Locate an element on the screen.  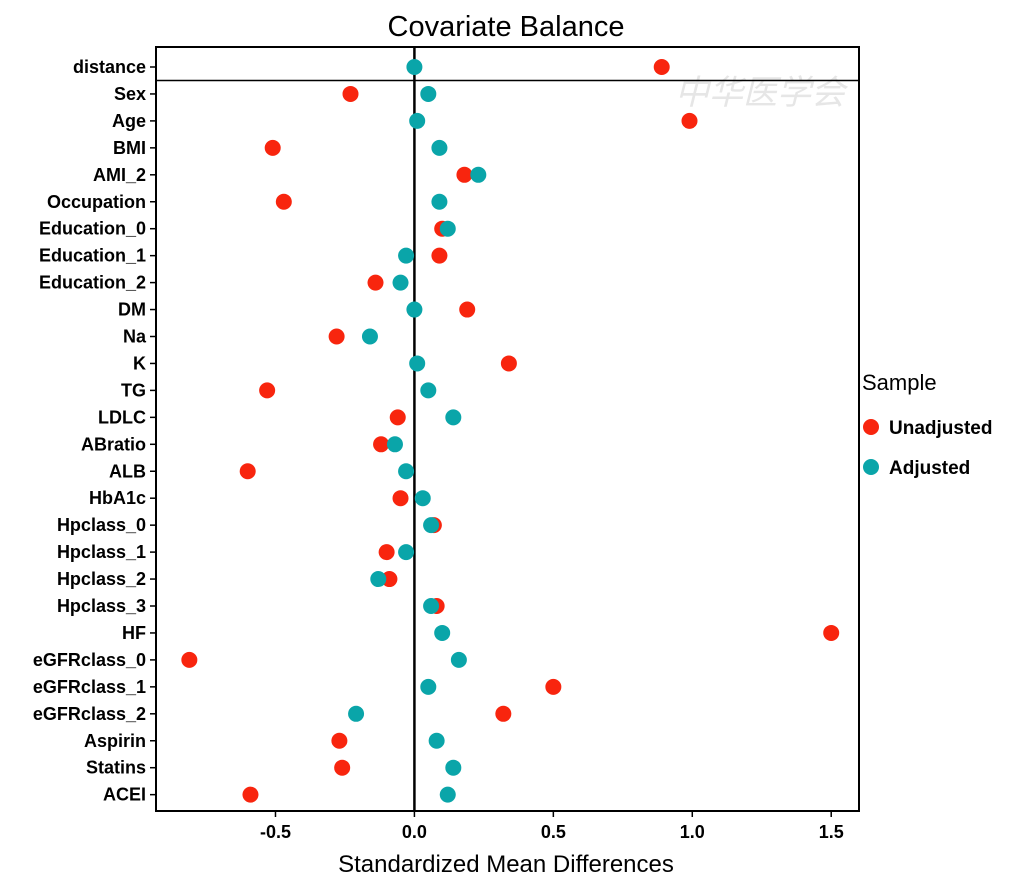
y-tick-label: eGFRclass_0 is located at coordinates (89, 660).